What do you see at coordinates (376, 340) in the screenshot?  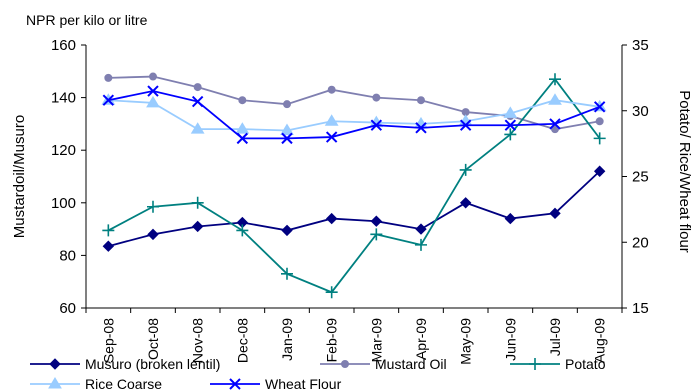 I see `x-tick-label: Mar-09` at bounding box center [376, 340].